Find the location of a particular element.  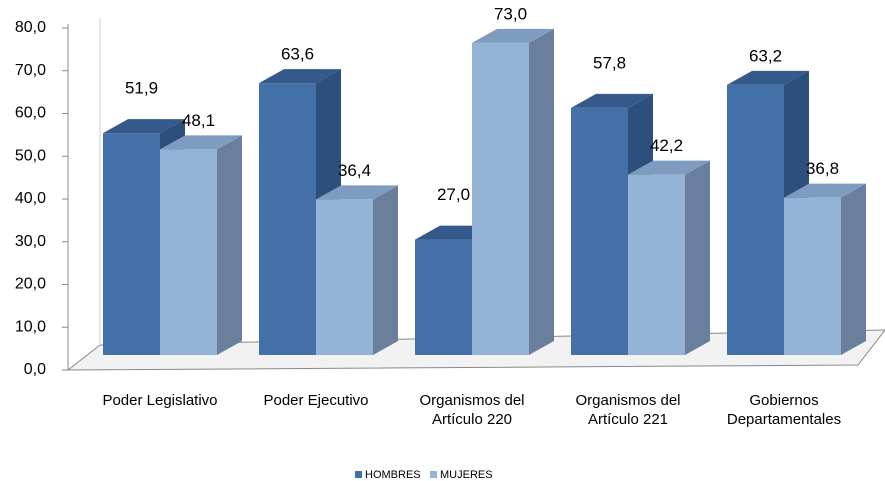

y-tick-label: 80,0 is located at coordinates (30, 27).